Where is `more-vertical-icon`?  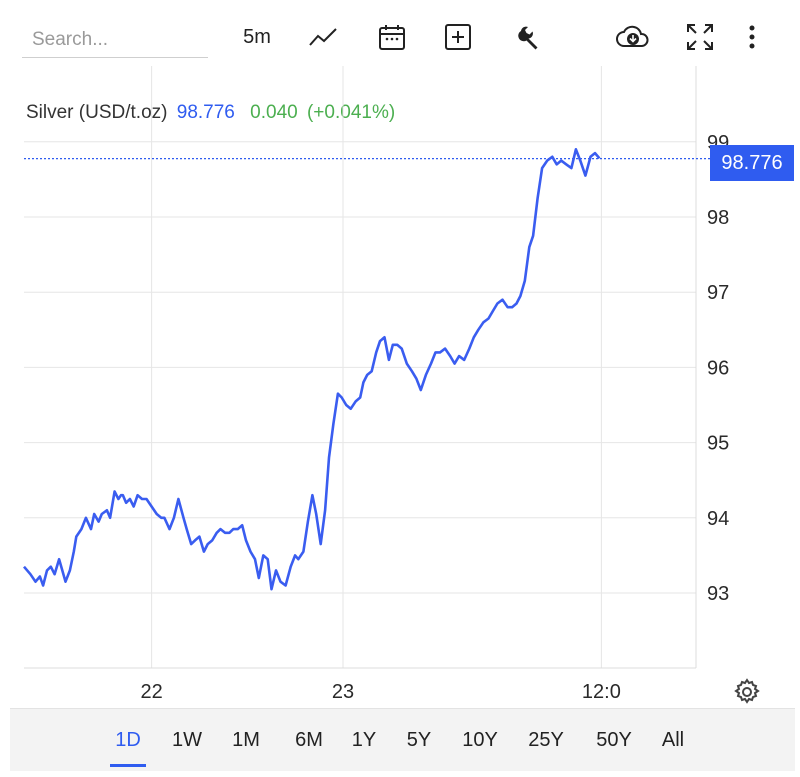 more-vertical-icon is located at coordinates (752, 37).